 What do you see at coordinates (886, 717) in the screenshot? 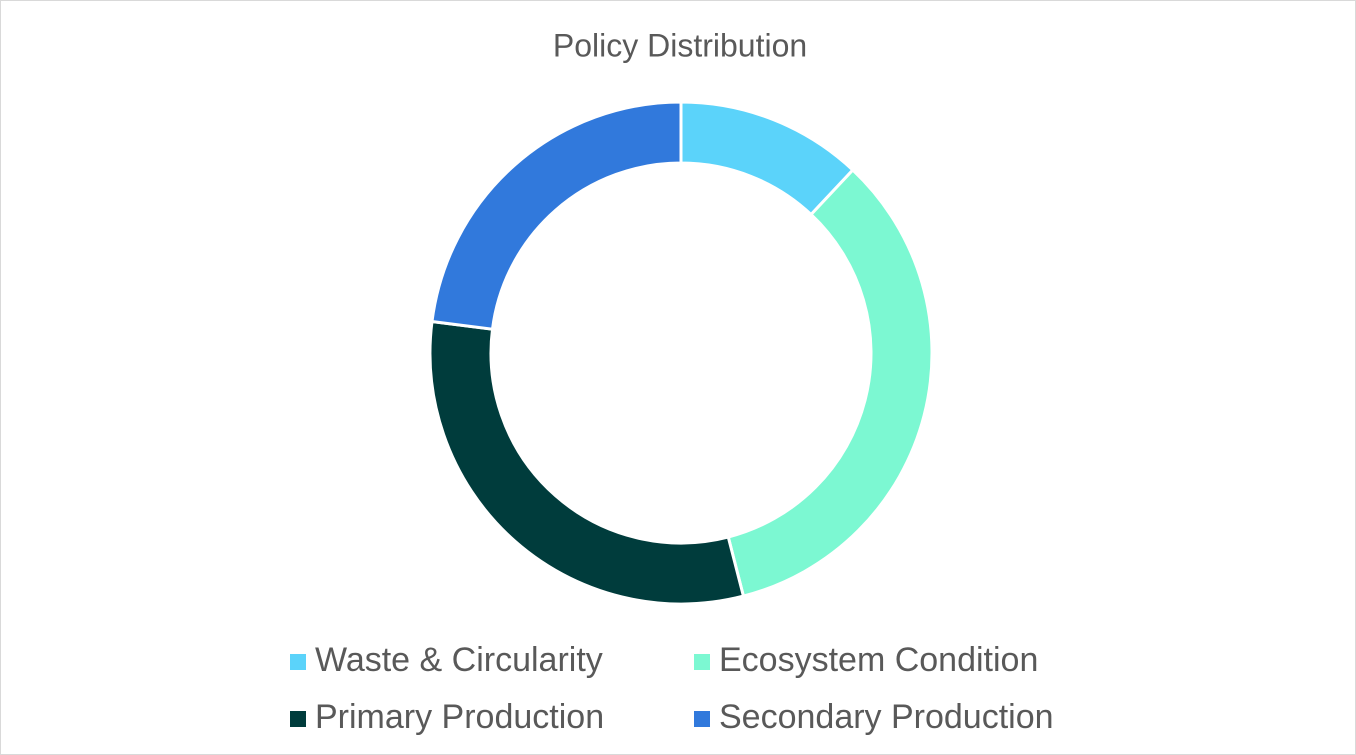
I see `legend-label: Secondary Production` at bounding box center [886, 717].